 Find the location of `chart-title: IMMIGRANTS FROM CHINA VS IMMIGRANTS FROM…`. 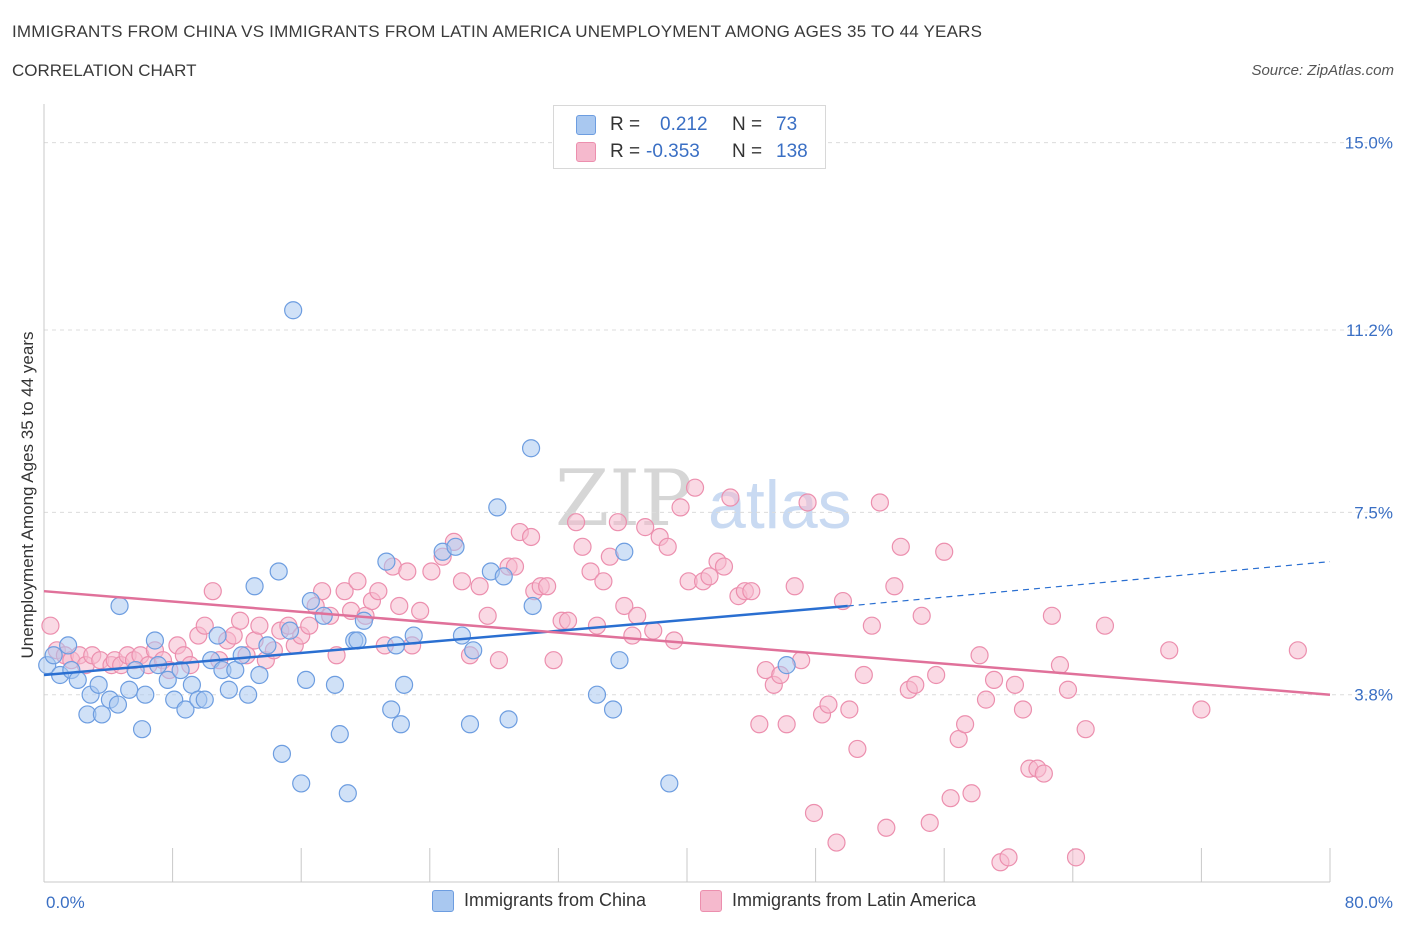

chart-title: IMMIGRANTS FROM CHINA VS IMMIGRANTS FROM… is located at coordinates (497, 31).